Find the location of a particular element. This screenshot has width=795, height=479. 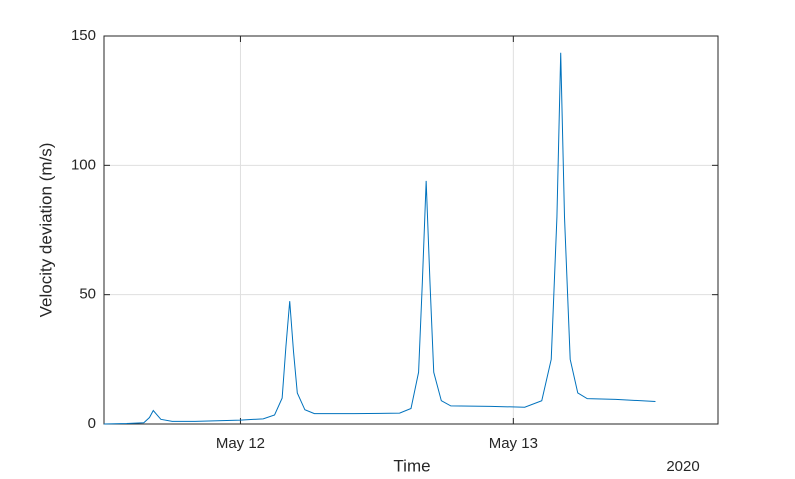

y-axis-label: Velocity deviation (m/s) is located at coordinates (45, 230).